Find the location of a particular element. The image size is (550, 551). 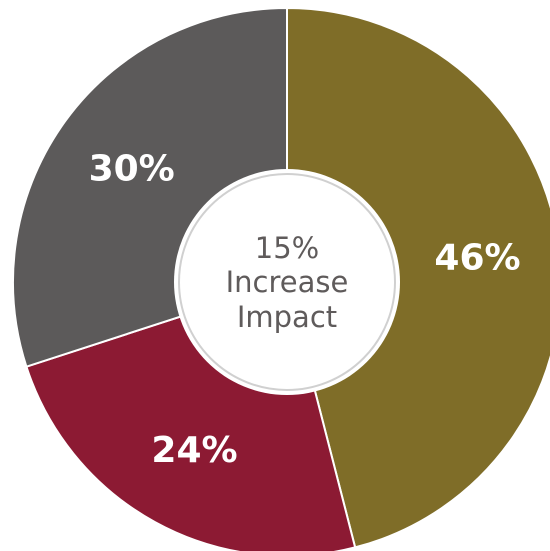

center-value-text: 15% is located at coordinates (287, 248).